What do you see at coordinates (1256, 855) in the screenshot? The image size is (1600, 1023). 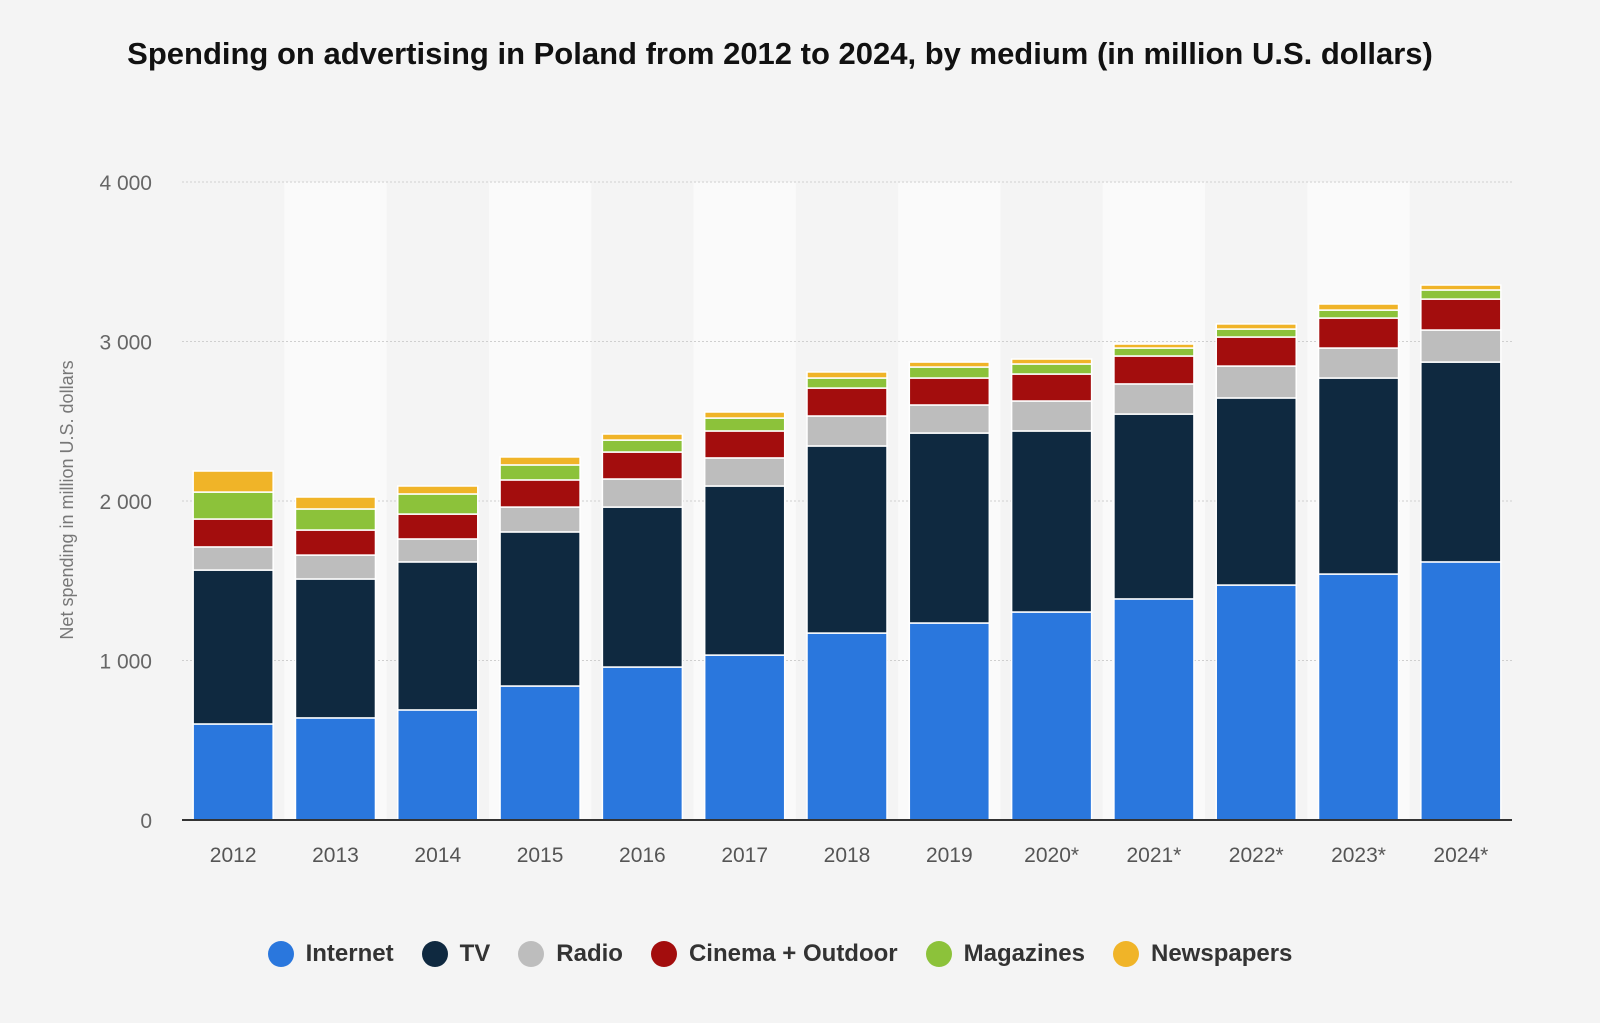 I see `x-tick-label: 2022*` at bounding box center [1256, 855].